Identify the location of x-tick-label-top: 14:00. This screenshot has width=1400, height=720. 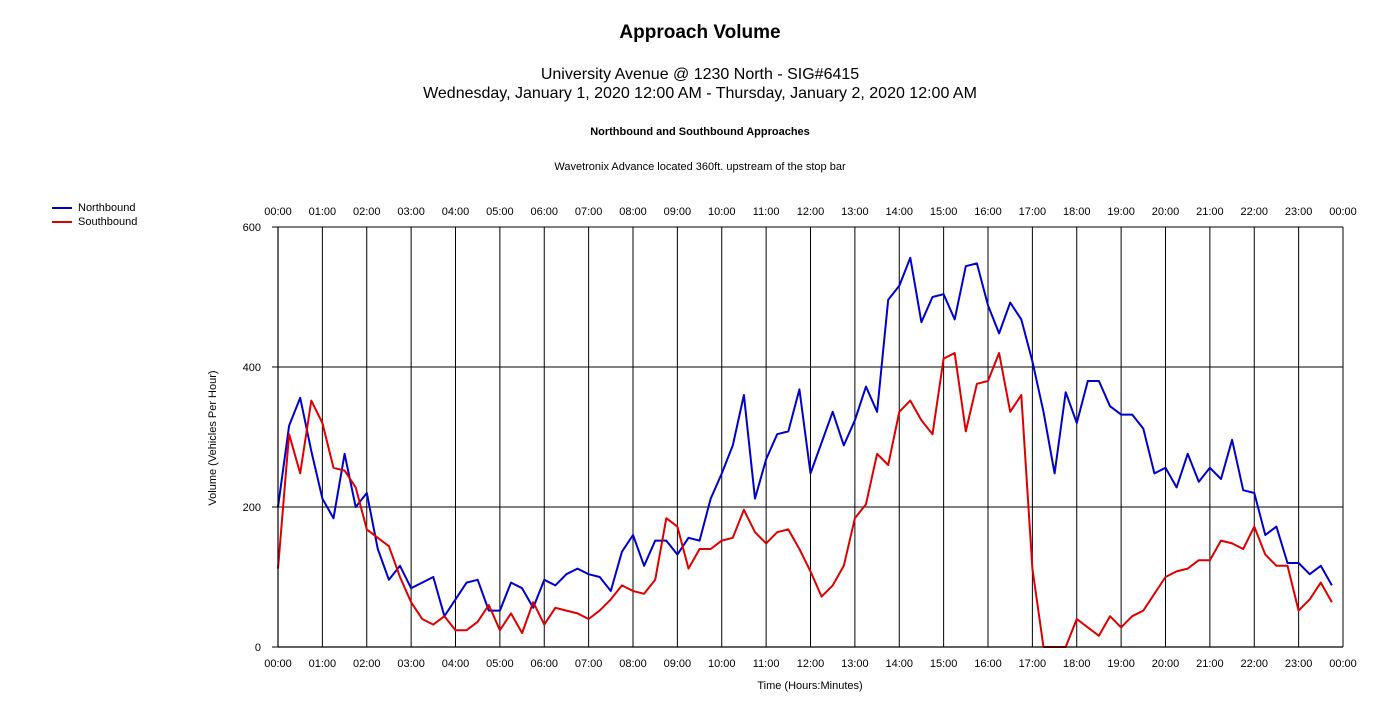
(899, 212).